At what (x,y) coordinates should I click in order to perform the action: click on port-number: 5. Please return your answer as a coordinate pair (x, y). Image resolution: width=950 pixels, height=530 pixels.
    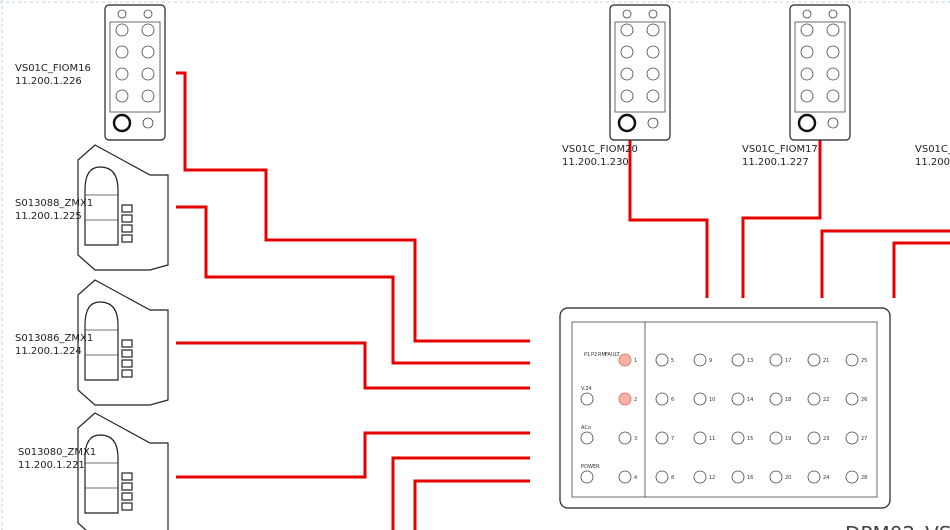
    Looking at the image, I should click on (672, 361).